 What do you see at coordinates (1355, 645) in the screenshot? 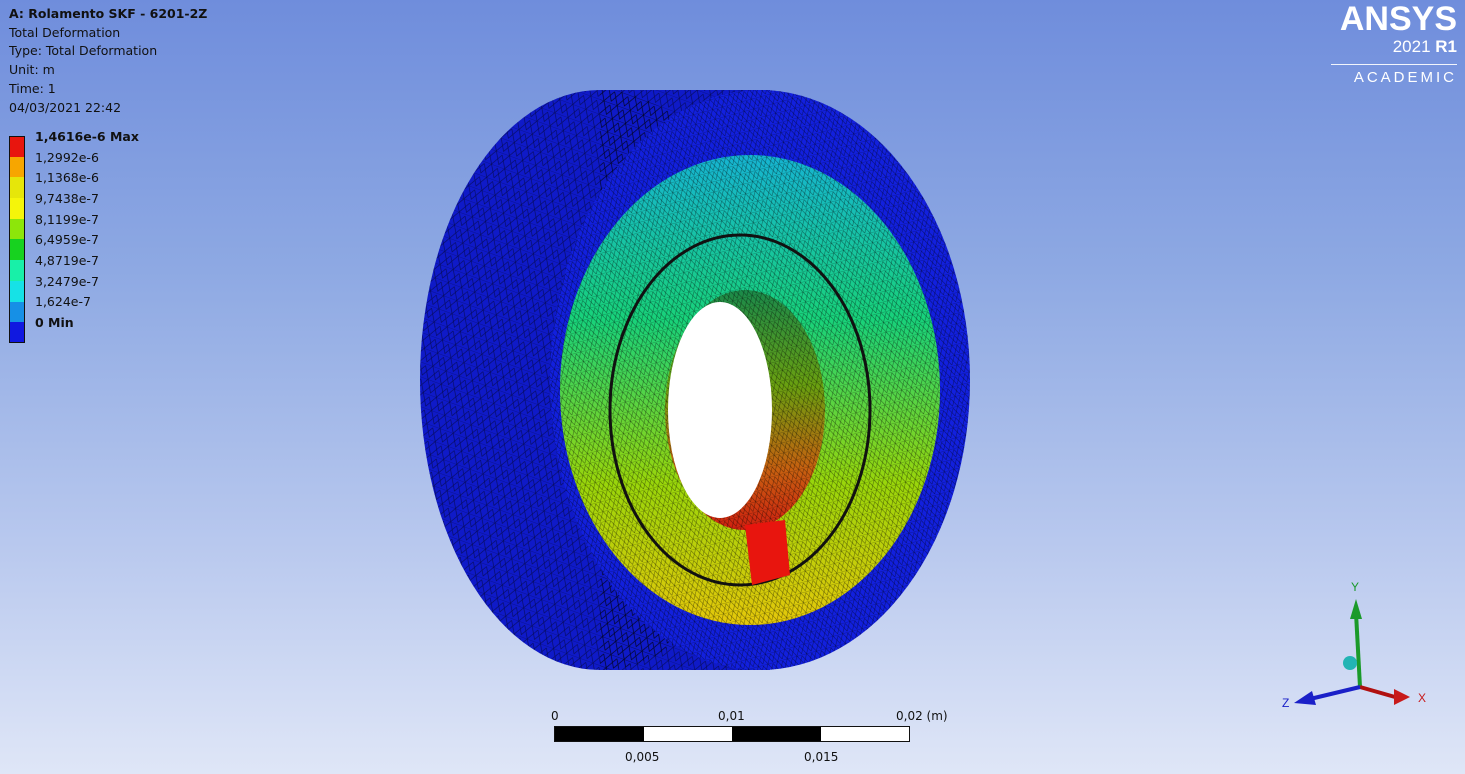
I see `axis-triad: Y X Z` at bounding box center [1355, 645].